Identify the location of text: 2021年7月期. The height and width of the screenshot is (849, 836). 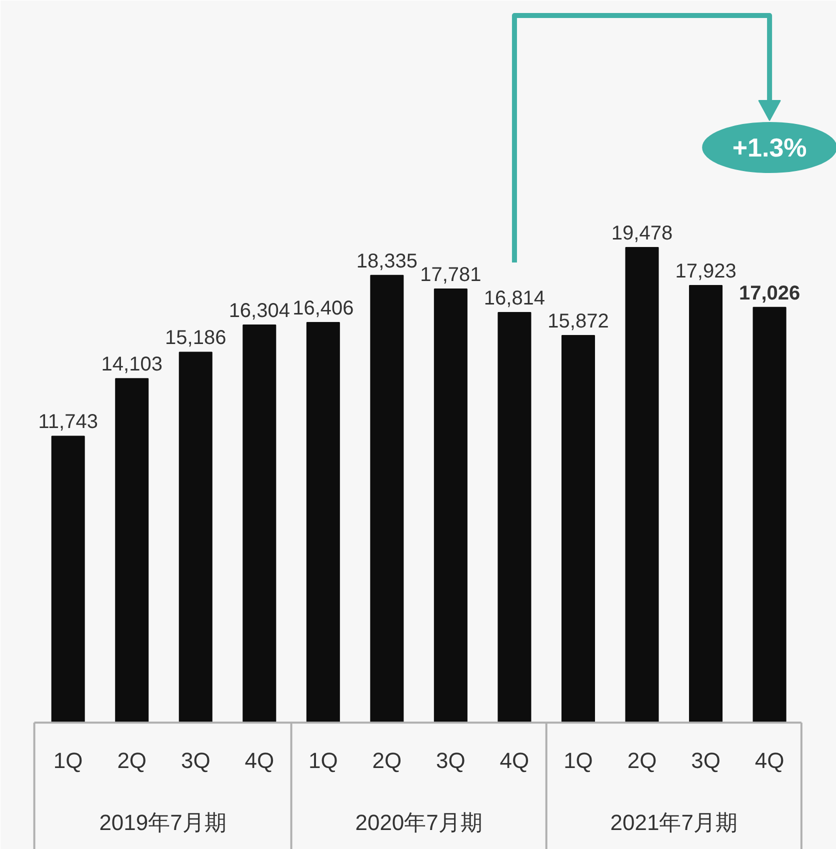
(674, 823).